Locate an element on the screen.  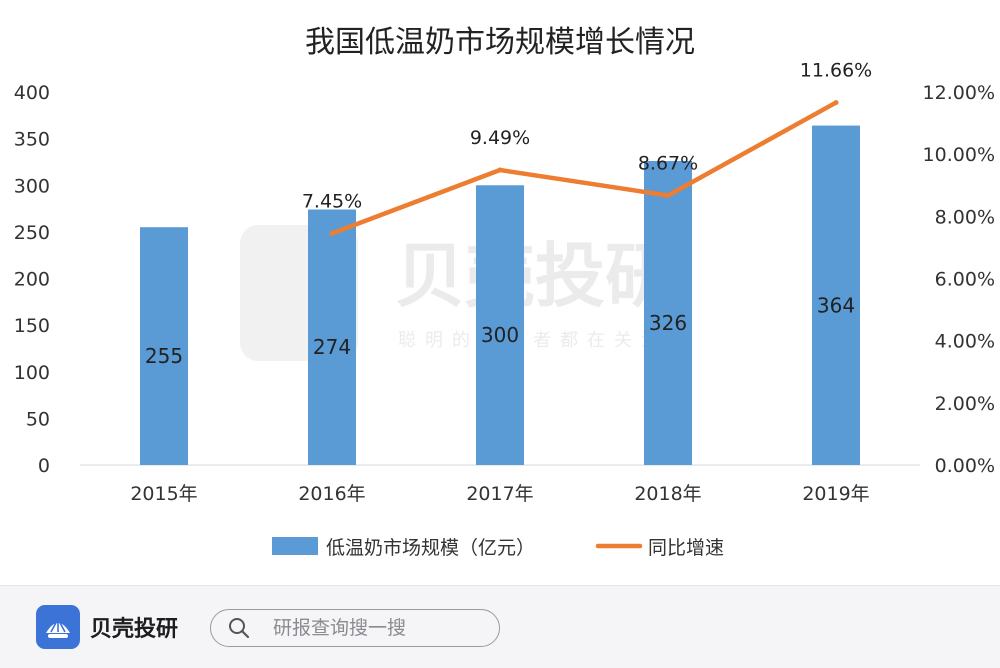
footer-bar: 贝壳投研 is located at coordinates (500, 626).